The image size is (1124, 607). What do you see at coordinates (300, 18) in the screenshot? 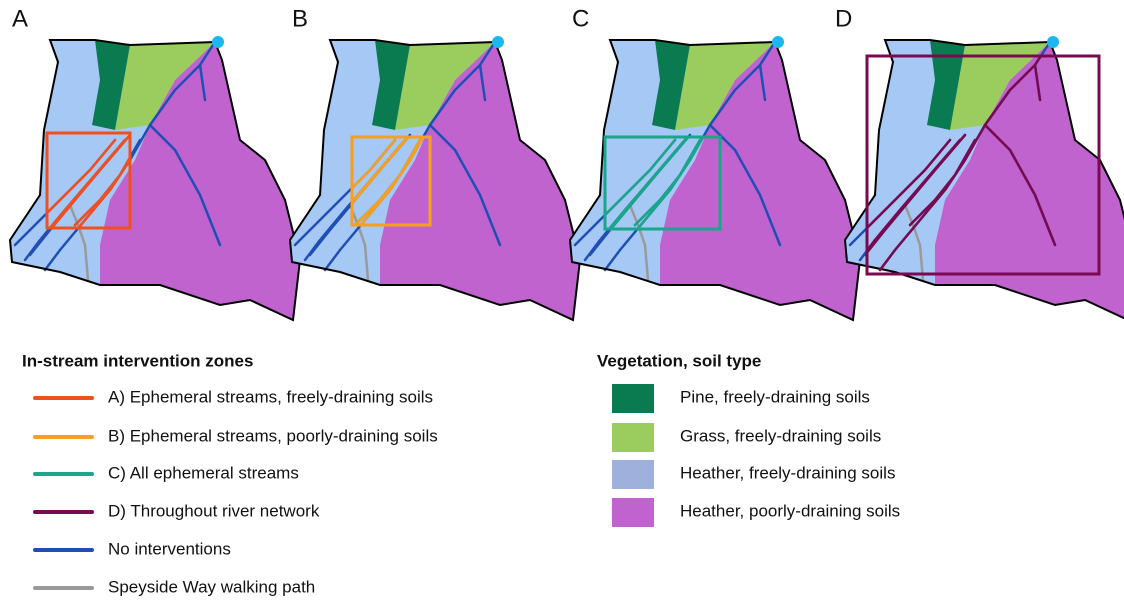
I see `panel-label: B` at bounding box center [300, 18].